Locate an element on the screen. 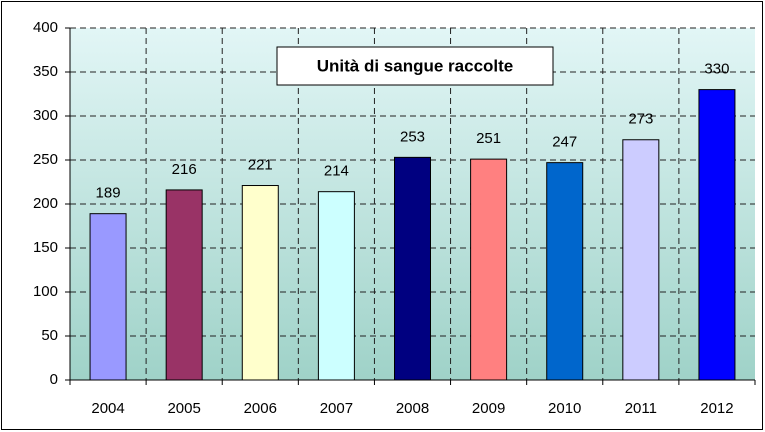 This screenshot has width=765, height=432. chart-title: Unità di sangue raccolte is located at coordinates (415, 65).